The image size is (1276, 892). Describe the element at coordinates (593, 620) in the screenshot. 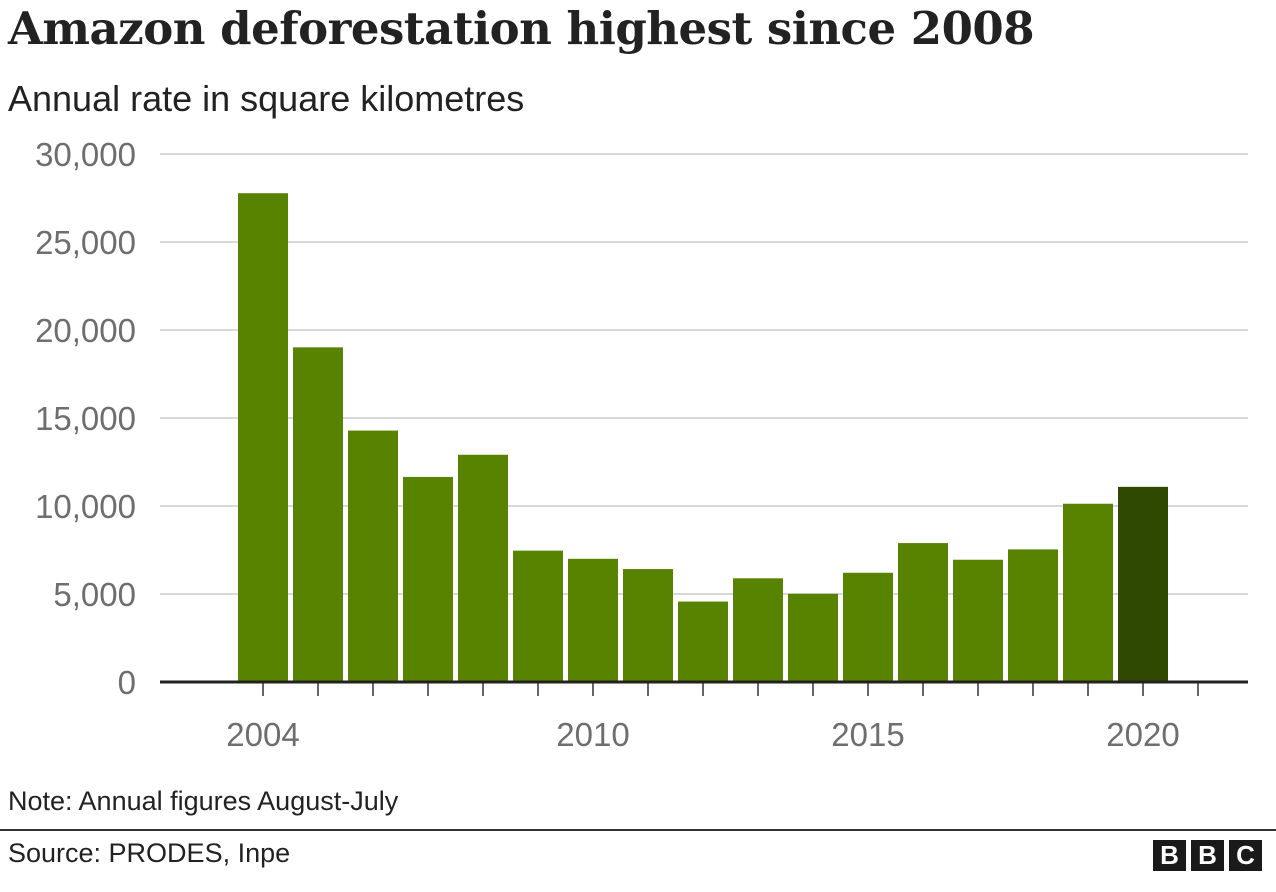

I see `bar-2010` at that location.